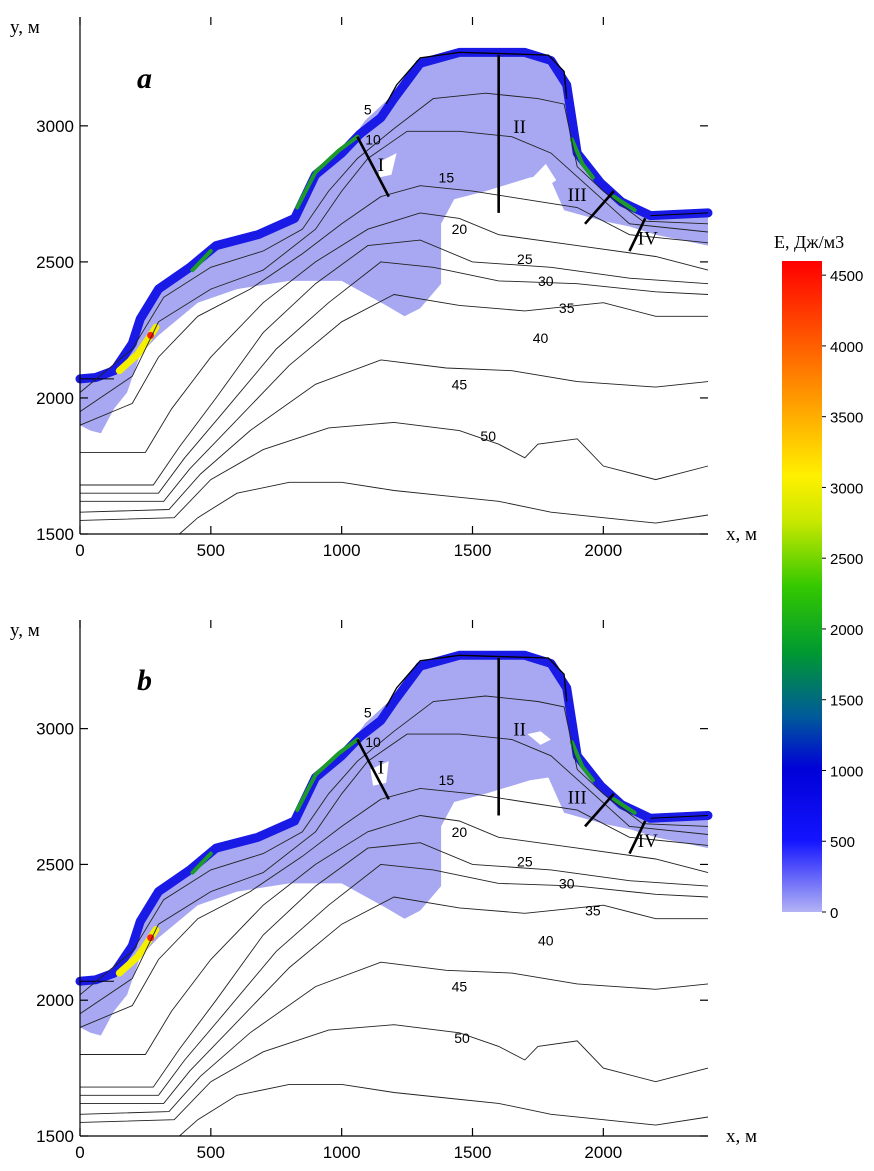 The width and height of the screenshot is (874, 1171). What do you see at coordinates (846, 701) in the screenshot?
I see `colorbar-tick-label: 1500` at bounding box center [846, 701].